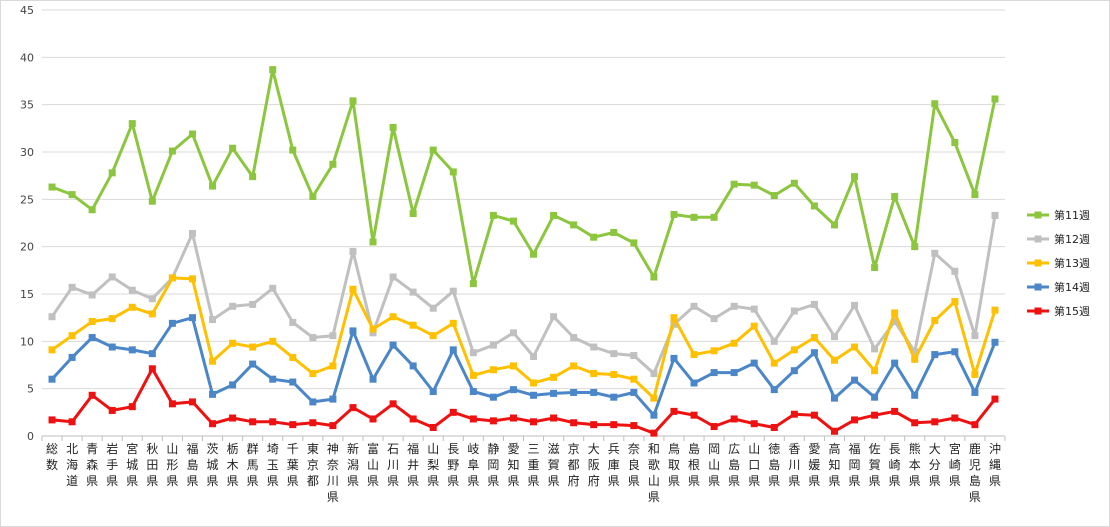 This screenshot has width=1110, height=527. I want to click on x-tick-label: 青森県, so click(92, 465).